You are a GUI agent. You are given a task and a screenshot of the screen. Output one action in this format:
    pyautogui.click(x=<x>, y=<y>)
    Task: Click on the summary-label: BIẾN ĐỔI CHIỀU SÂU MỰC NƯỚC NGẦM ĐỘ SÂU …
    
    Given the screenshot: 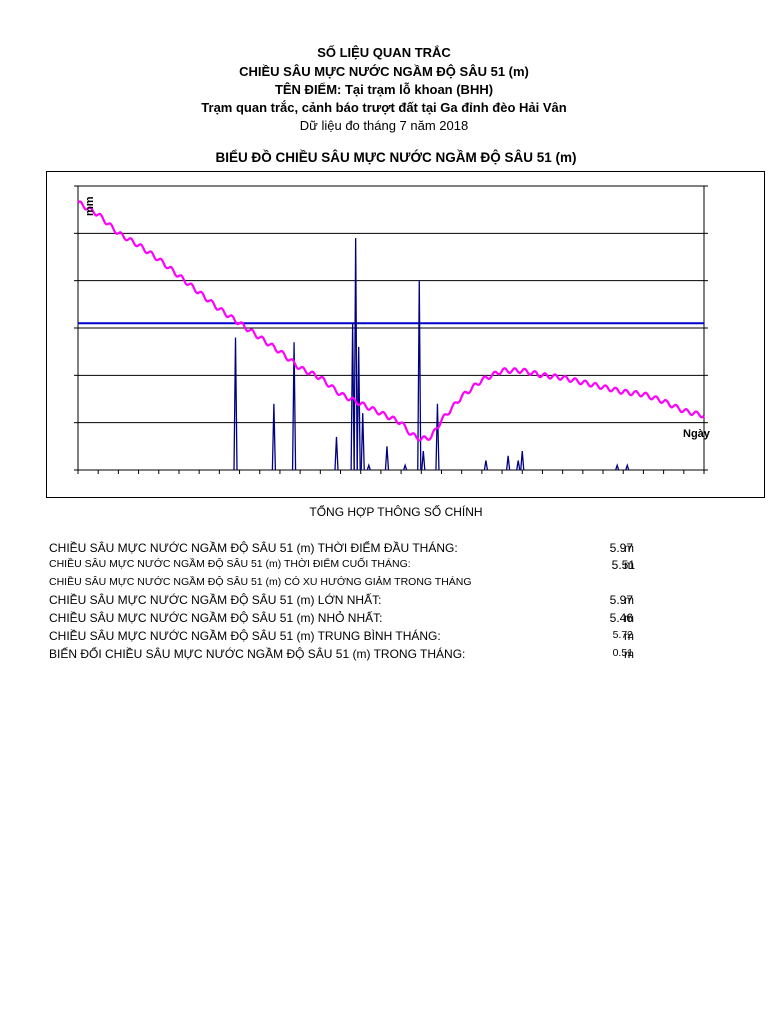 What is the action you would take?
    pyautogui.click(x=257, y=654)
    